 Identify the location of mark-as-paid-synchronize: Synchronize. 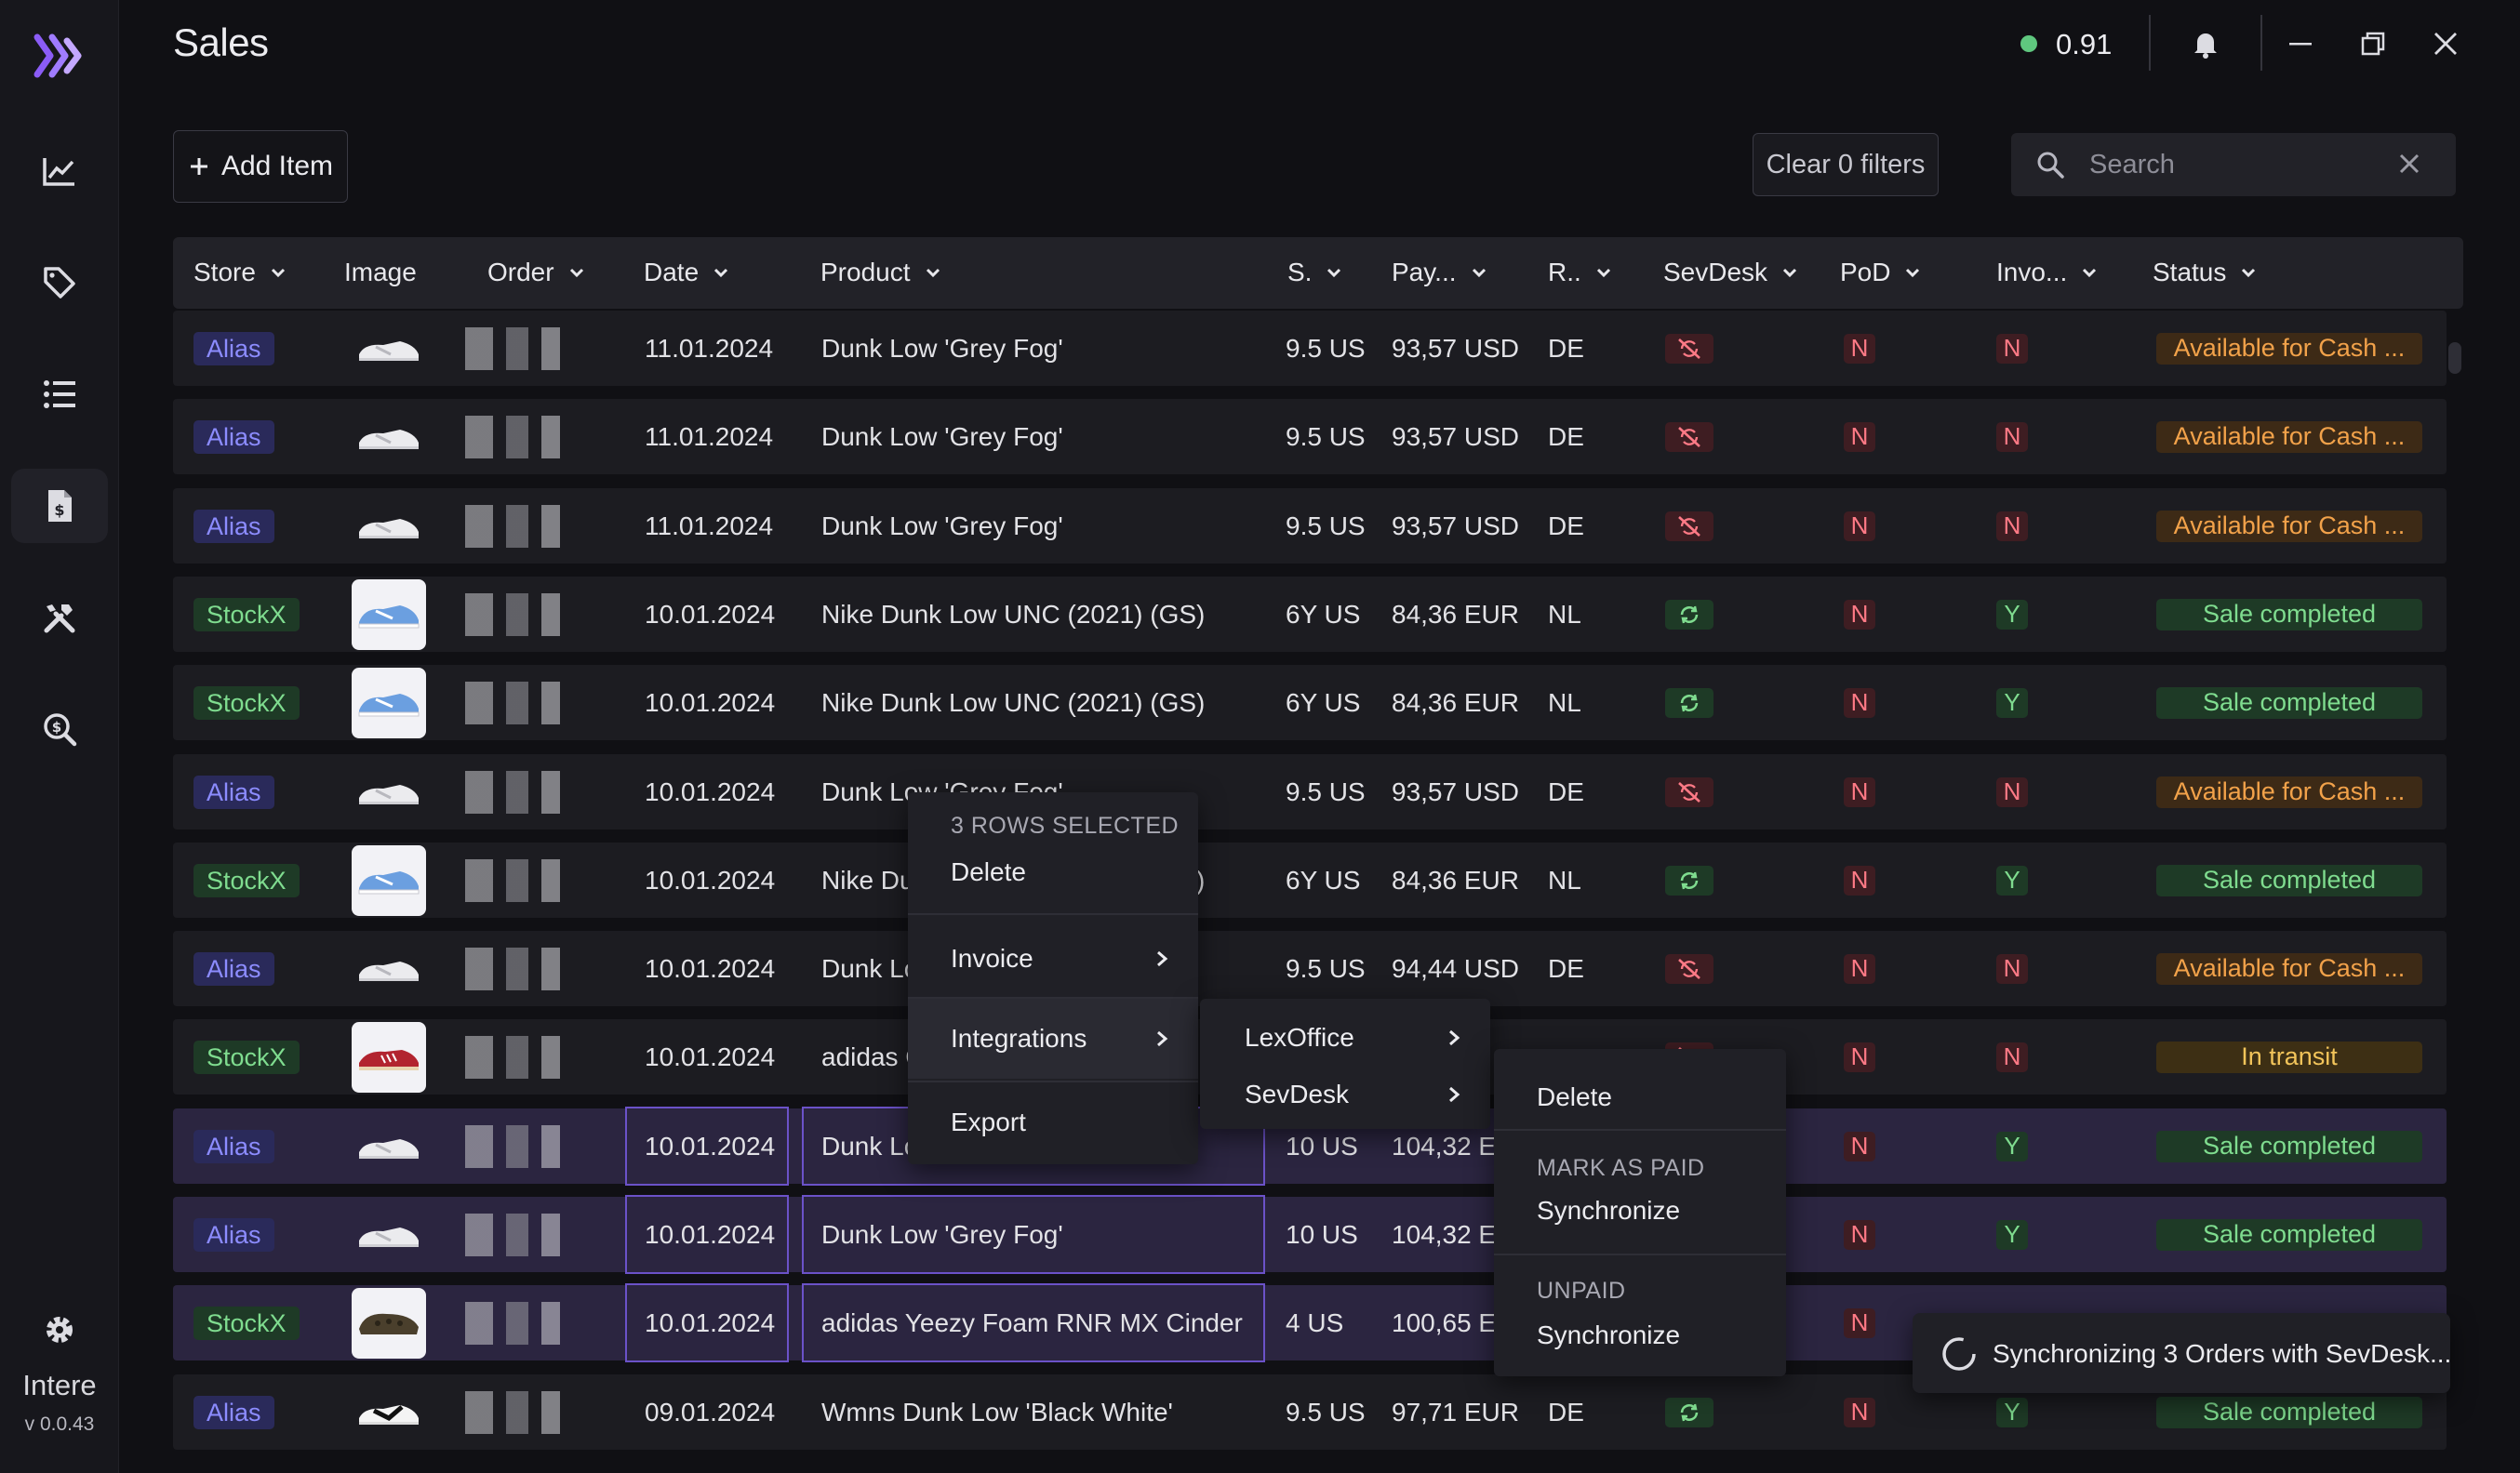
(1609, 1210).